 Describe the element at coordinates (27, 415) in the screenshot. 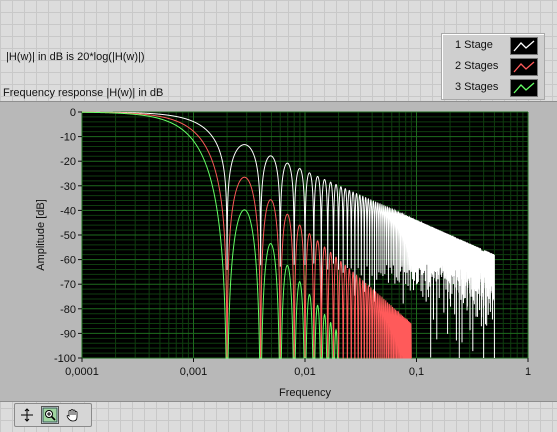

I see `cursor-move-tool-icon` at that location.